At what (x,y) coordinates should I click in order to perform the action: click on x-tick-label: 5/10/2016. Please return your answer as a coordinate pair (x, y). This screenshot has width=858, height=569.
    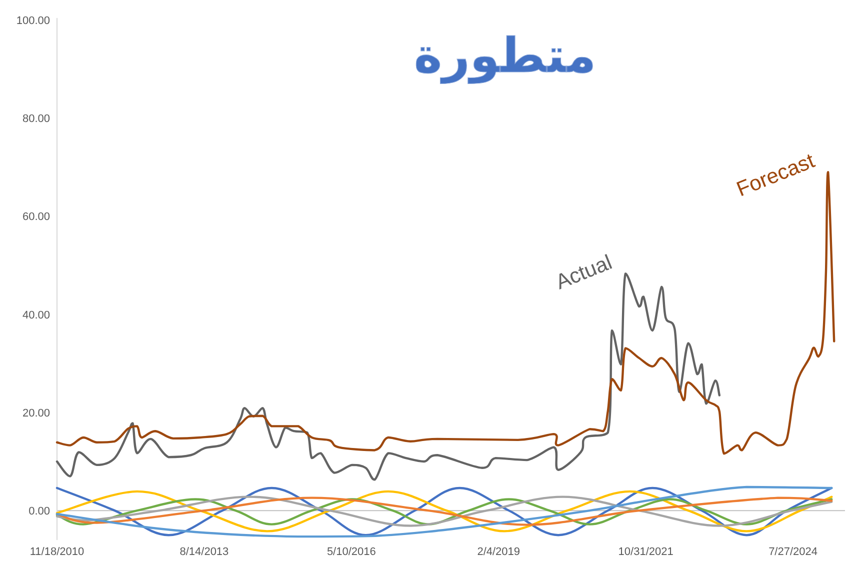
    Looking at the image, I should click on (351, 552).